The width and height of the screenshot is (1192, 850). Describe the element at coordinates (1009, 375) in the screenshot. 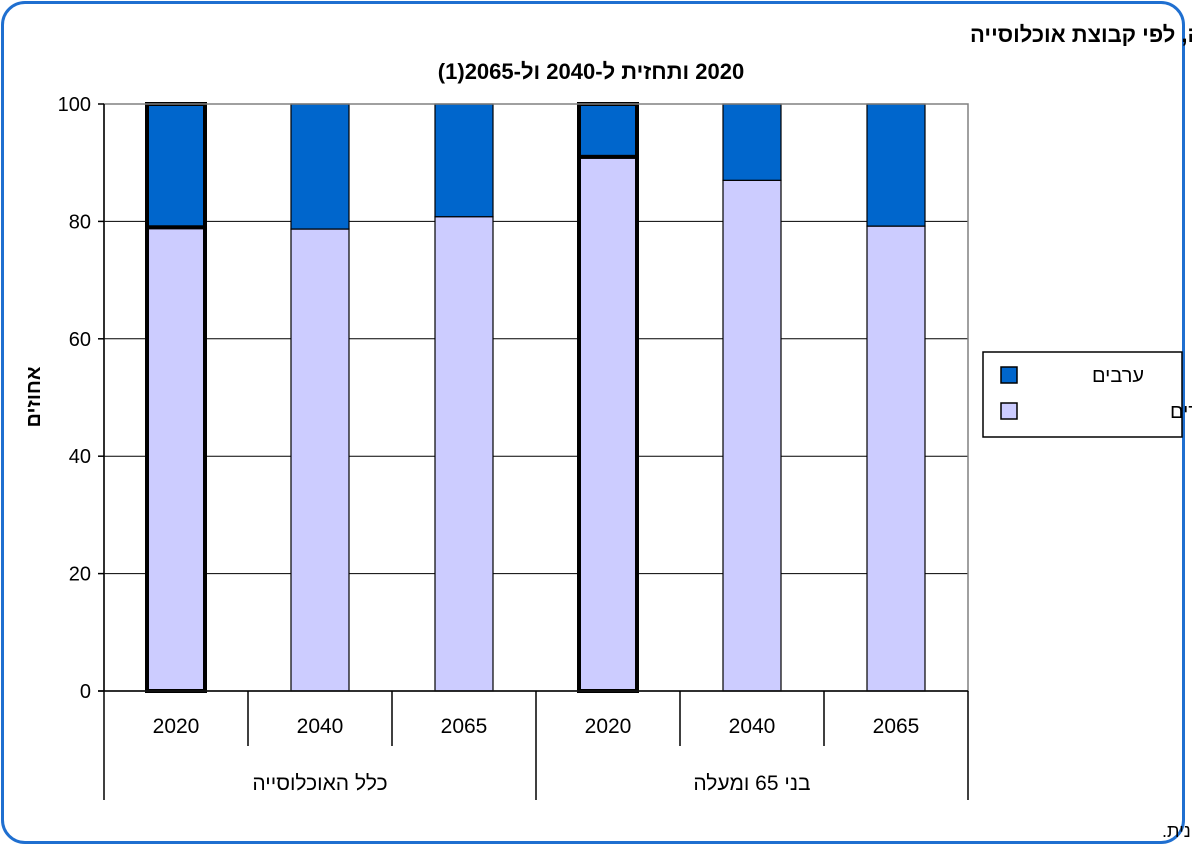

I see `legend-swatch-arabs` at that location.